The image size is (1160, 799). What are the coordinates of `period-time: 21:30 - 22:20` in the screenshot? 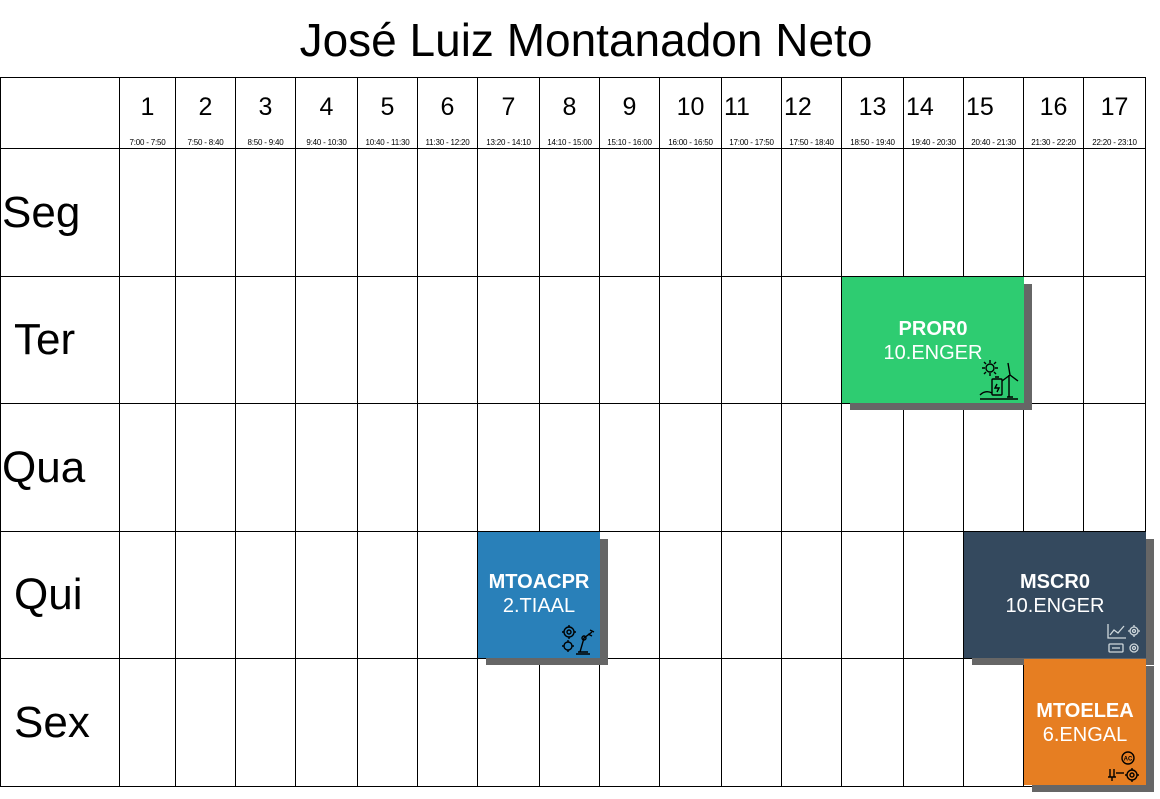 It's located at (1053, 142).